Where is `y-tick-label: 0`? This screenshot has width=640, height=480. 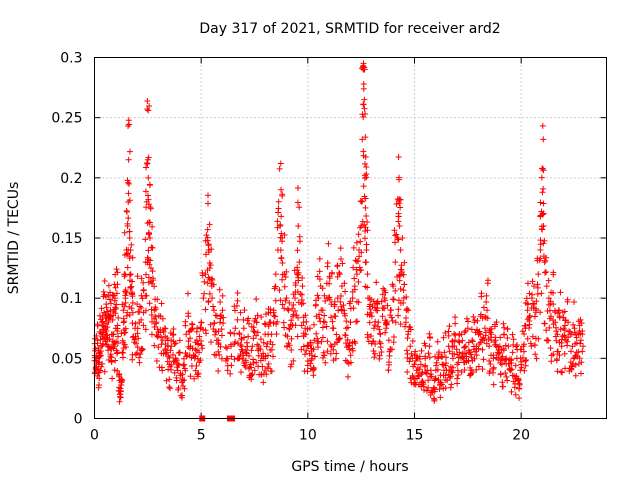
y-tick-label: 0 is located at coordinates (78, 420).